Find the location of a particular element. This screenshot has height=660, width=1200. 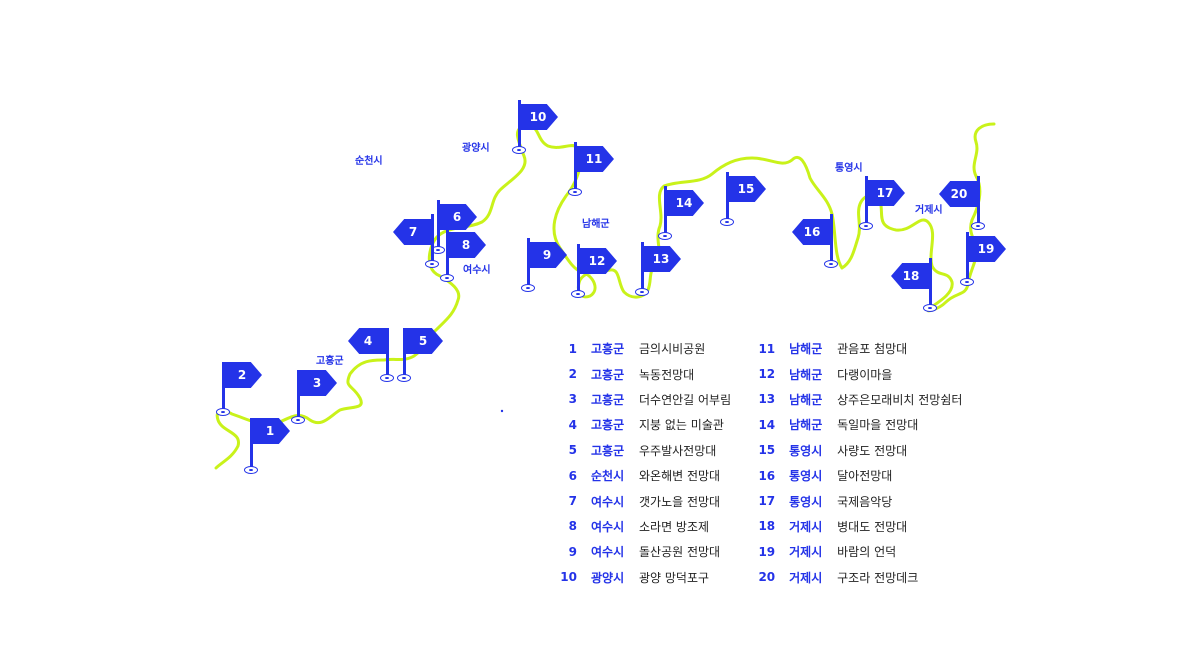

legend-item: 14 남해군 독일마을 전망대 is located at coordinates (857, 424).